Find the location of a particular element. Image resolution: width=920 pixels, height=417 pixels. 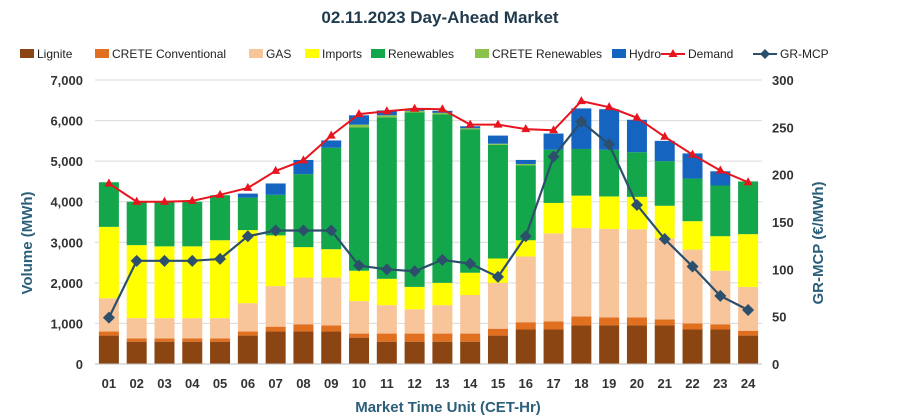

y-tick-label-left: 5,000 is located at coordinates (66, 161).